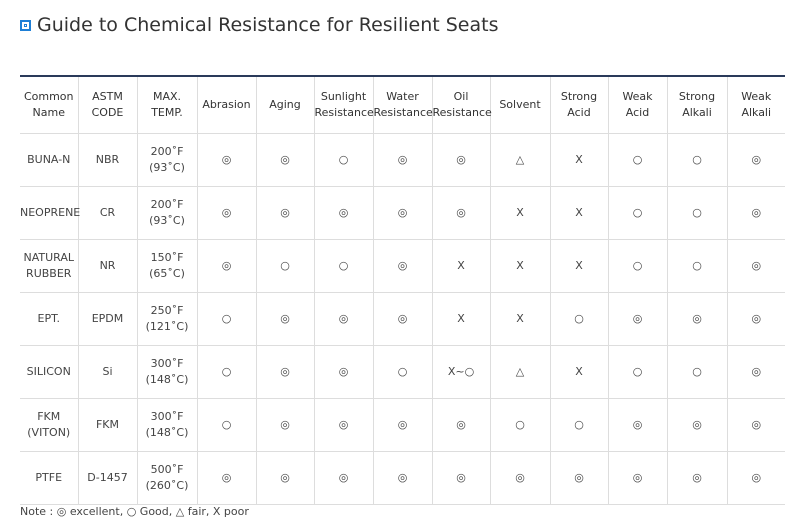 The width and height of the screenshot is (800, 532). Describe the element at coordinates (167, 213) in the screenshot. I see `table-cell: 200˚F (93˚C)` at that location.